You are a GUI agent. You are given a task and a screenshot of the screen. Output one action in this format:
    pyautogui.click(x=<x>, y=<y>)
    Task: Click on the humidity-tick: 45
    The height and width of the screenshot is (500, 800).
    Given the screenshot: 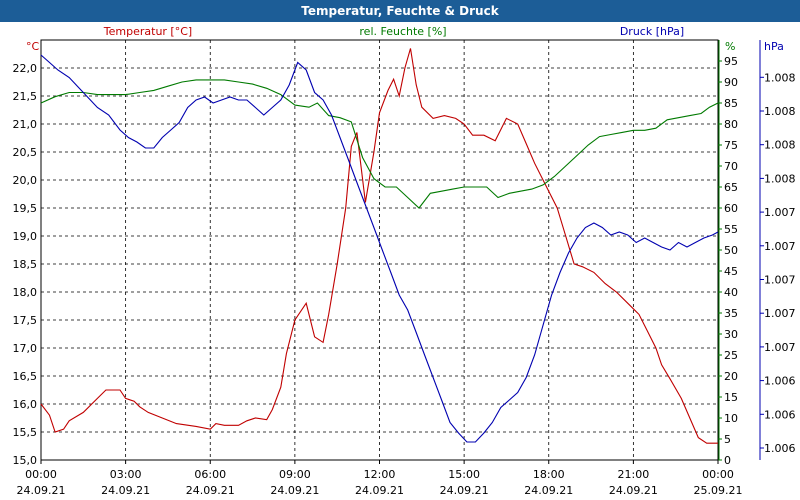 What is the action you would take?
    pyautogui.click(x=731, y=271)
    